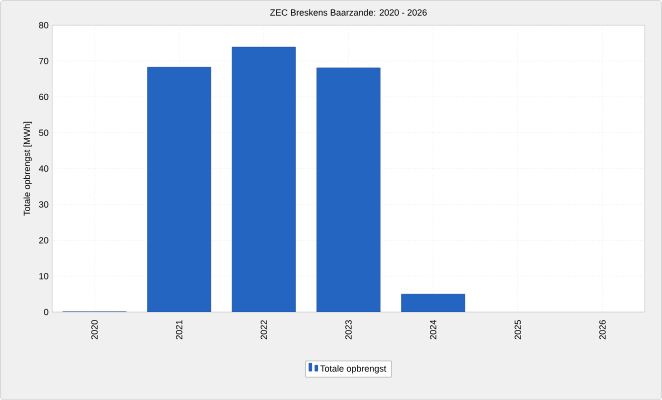 This screenshot has height=400, width=662. I want to click on x-tick-label: 2020, so click(94, 330).